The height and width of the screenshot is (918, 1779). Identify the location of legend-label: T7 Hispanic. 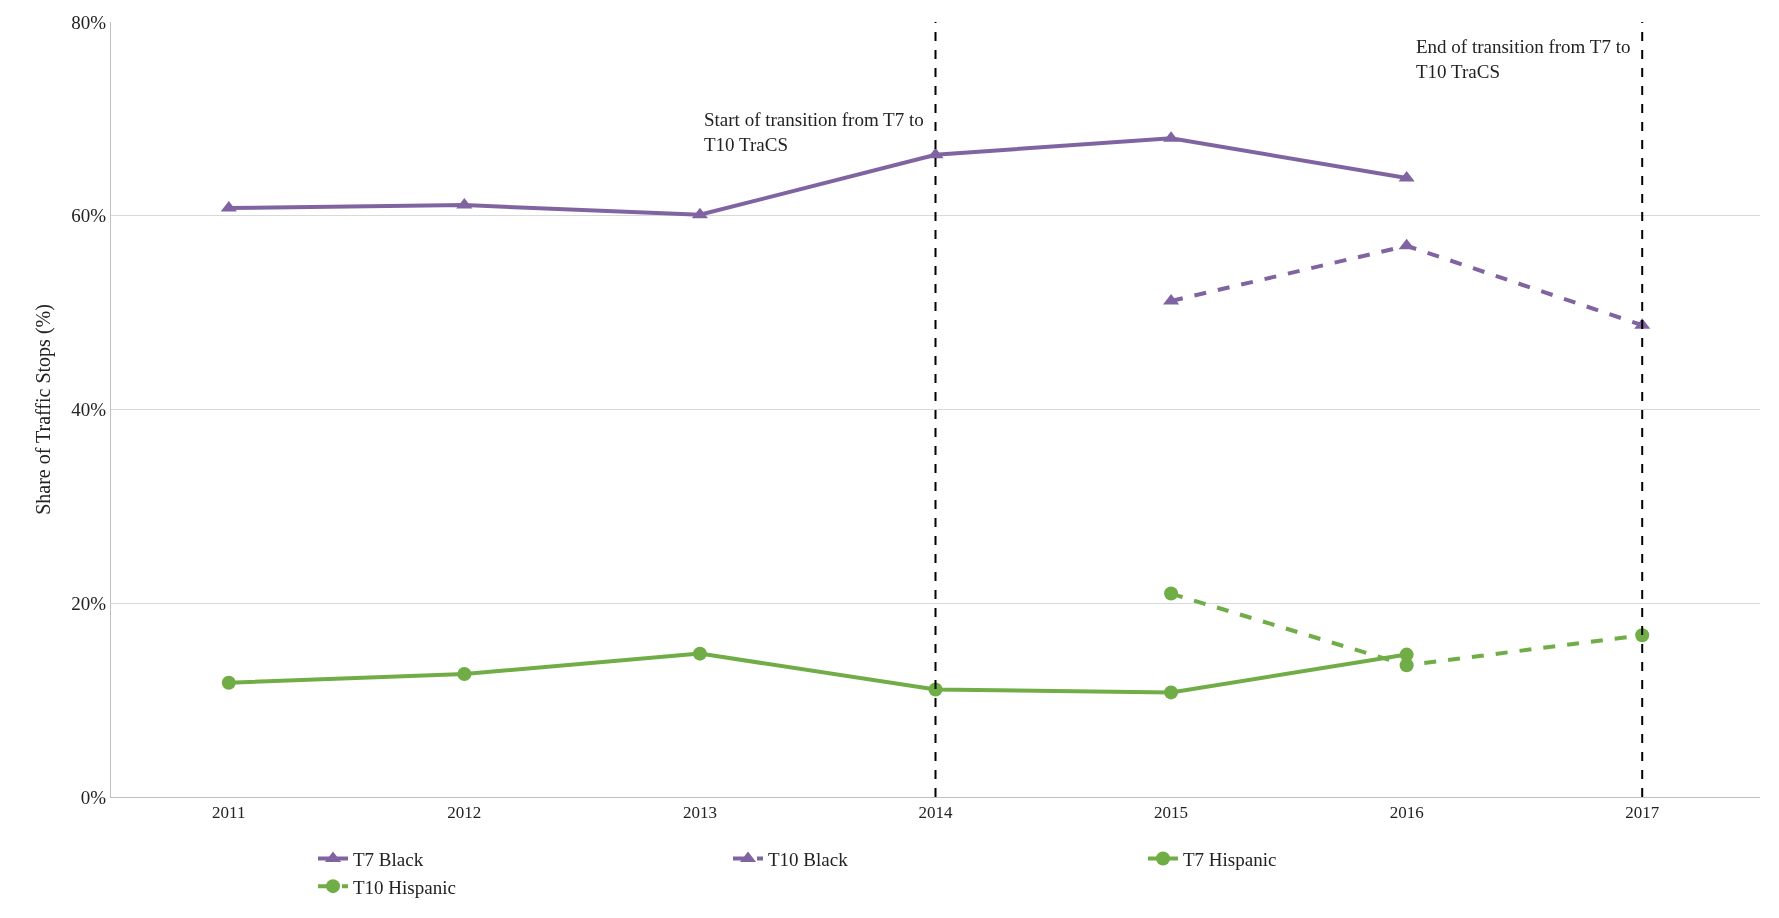
(1230, 859).